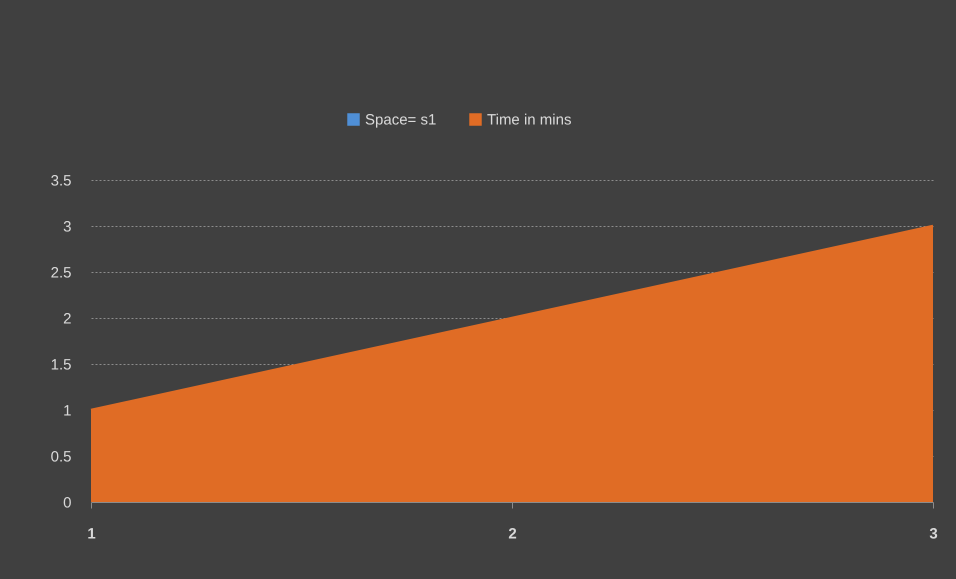 The width and height of the screenshot is (956, 579). I want to click on y-tick-label: 2.5, so click(61, 273).